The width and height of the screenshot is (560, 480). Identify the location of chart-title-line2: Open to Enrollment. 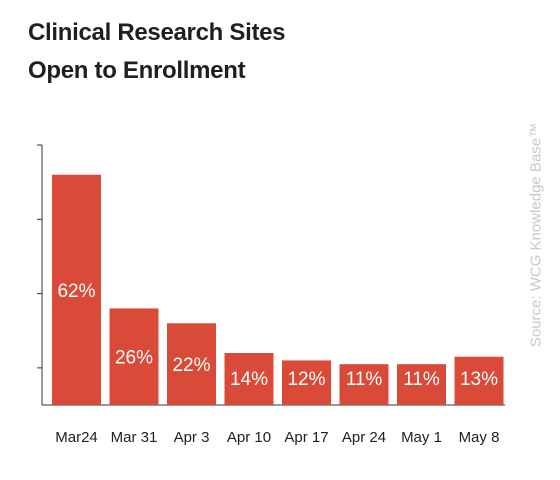
(137, 70).